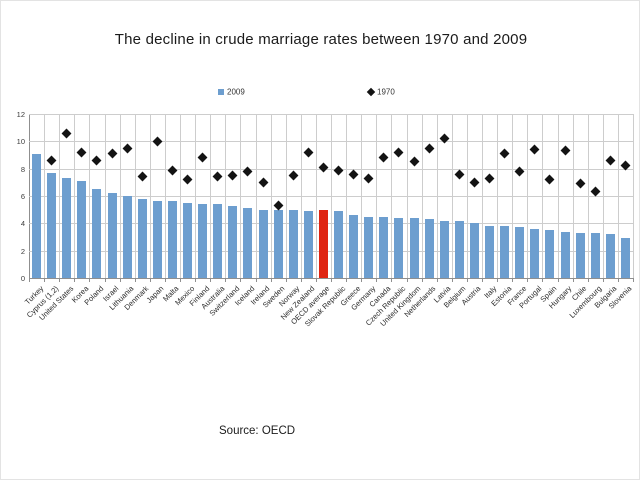 The height and width of the screenshot is (480, 640). I want to click on bar-2009-highlight, so click(323, 243).